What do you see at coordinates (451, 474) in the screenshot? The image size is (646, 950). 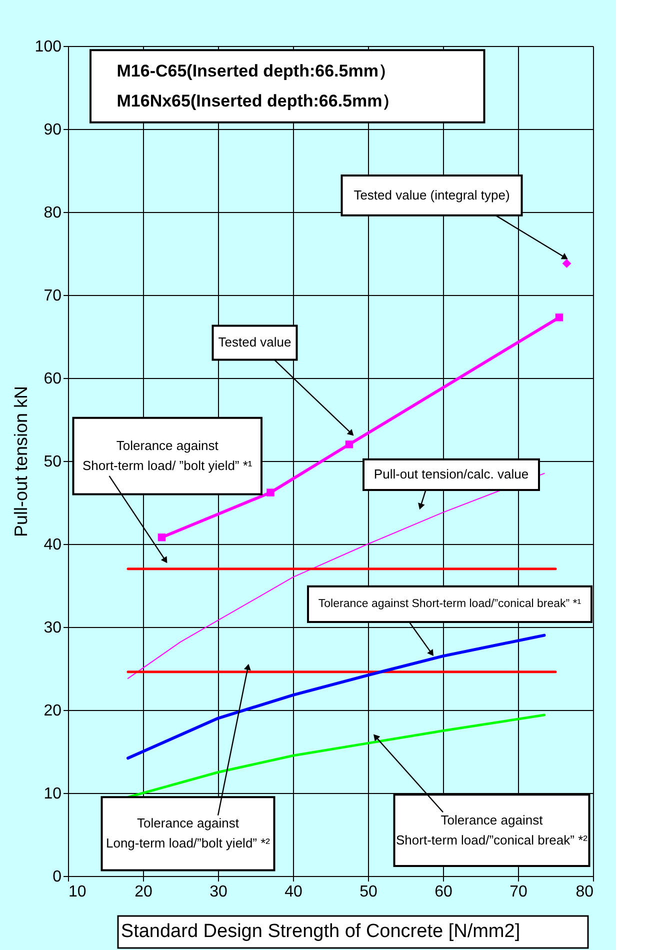 I see `annotation: Pull-out tension/calc. value` at bounding box center [451, 474].